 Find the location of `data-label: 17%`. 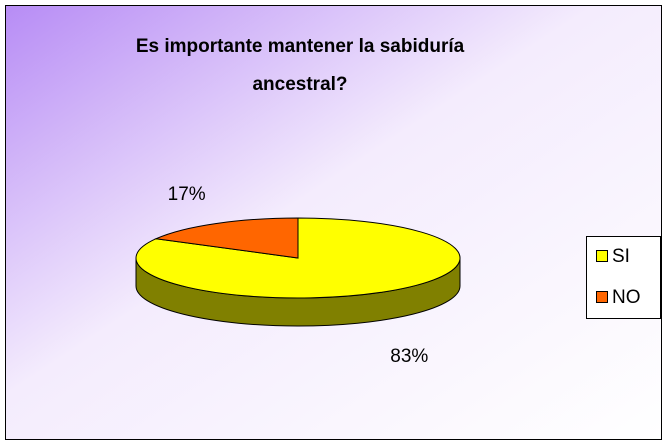

data-label: 17% is located at coordinates (187, 194).